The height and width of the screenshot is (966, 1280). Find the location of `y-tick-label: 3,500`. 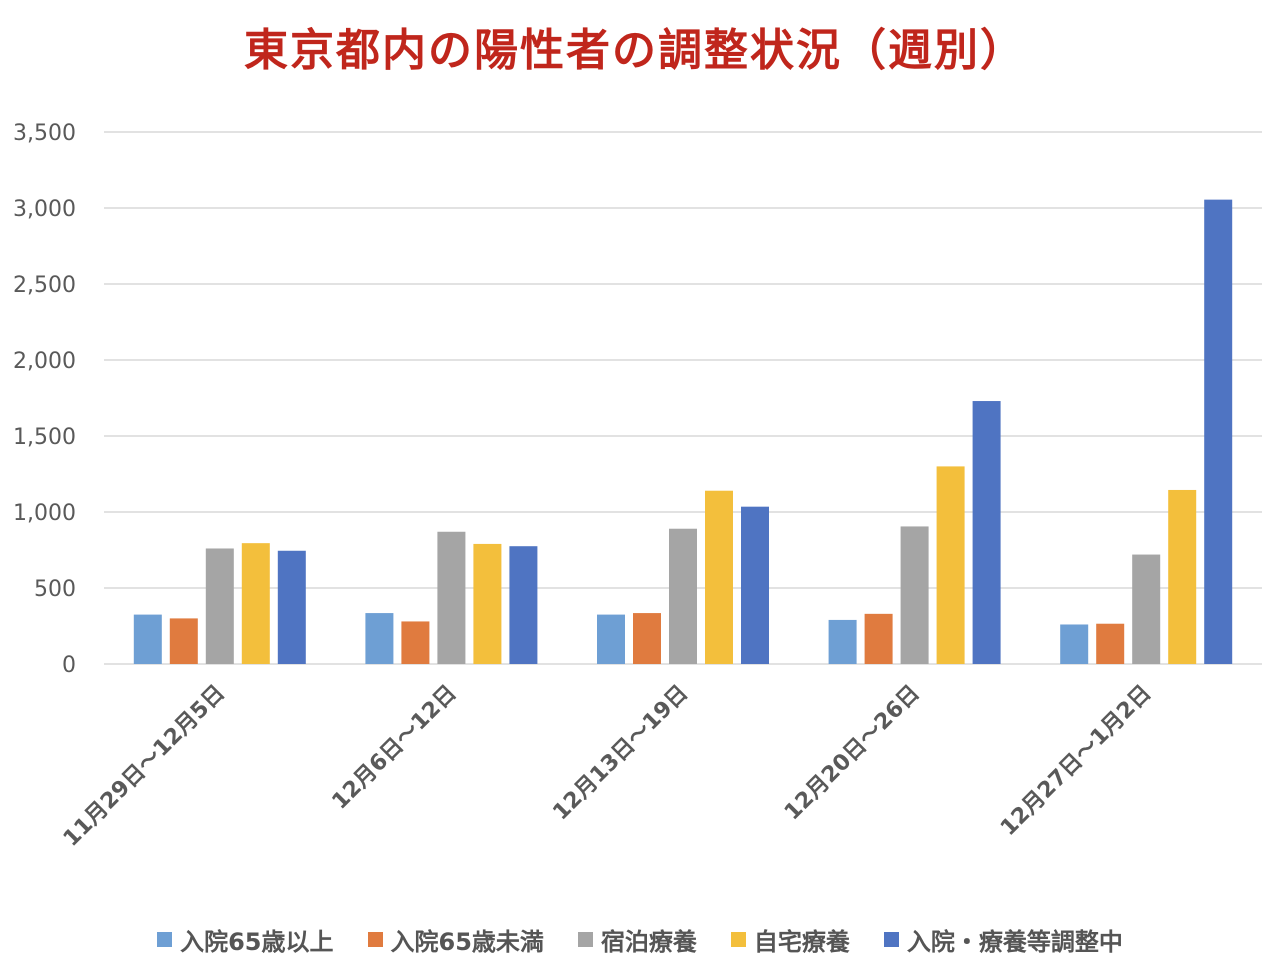

y-tick-label: 3,500 is located at coordinates (44, 133).